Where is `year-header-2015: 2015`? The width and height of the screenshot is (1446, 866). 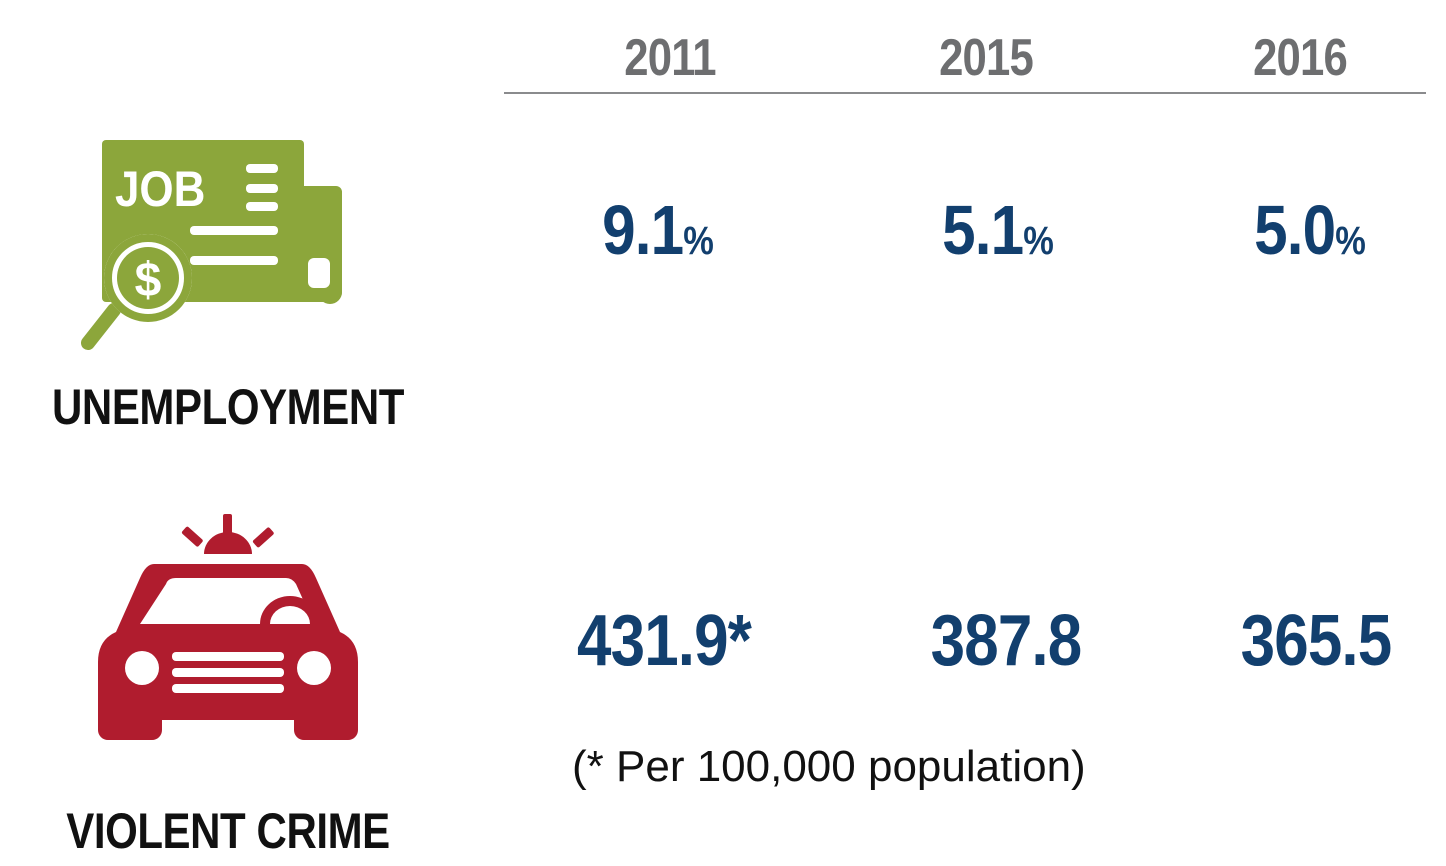
year-header-2015: 2015 is located at coordinates (986, 58).